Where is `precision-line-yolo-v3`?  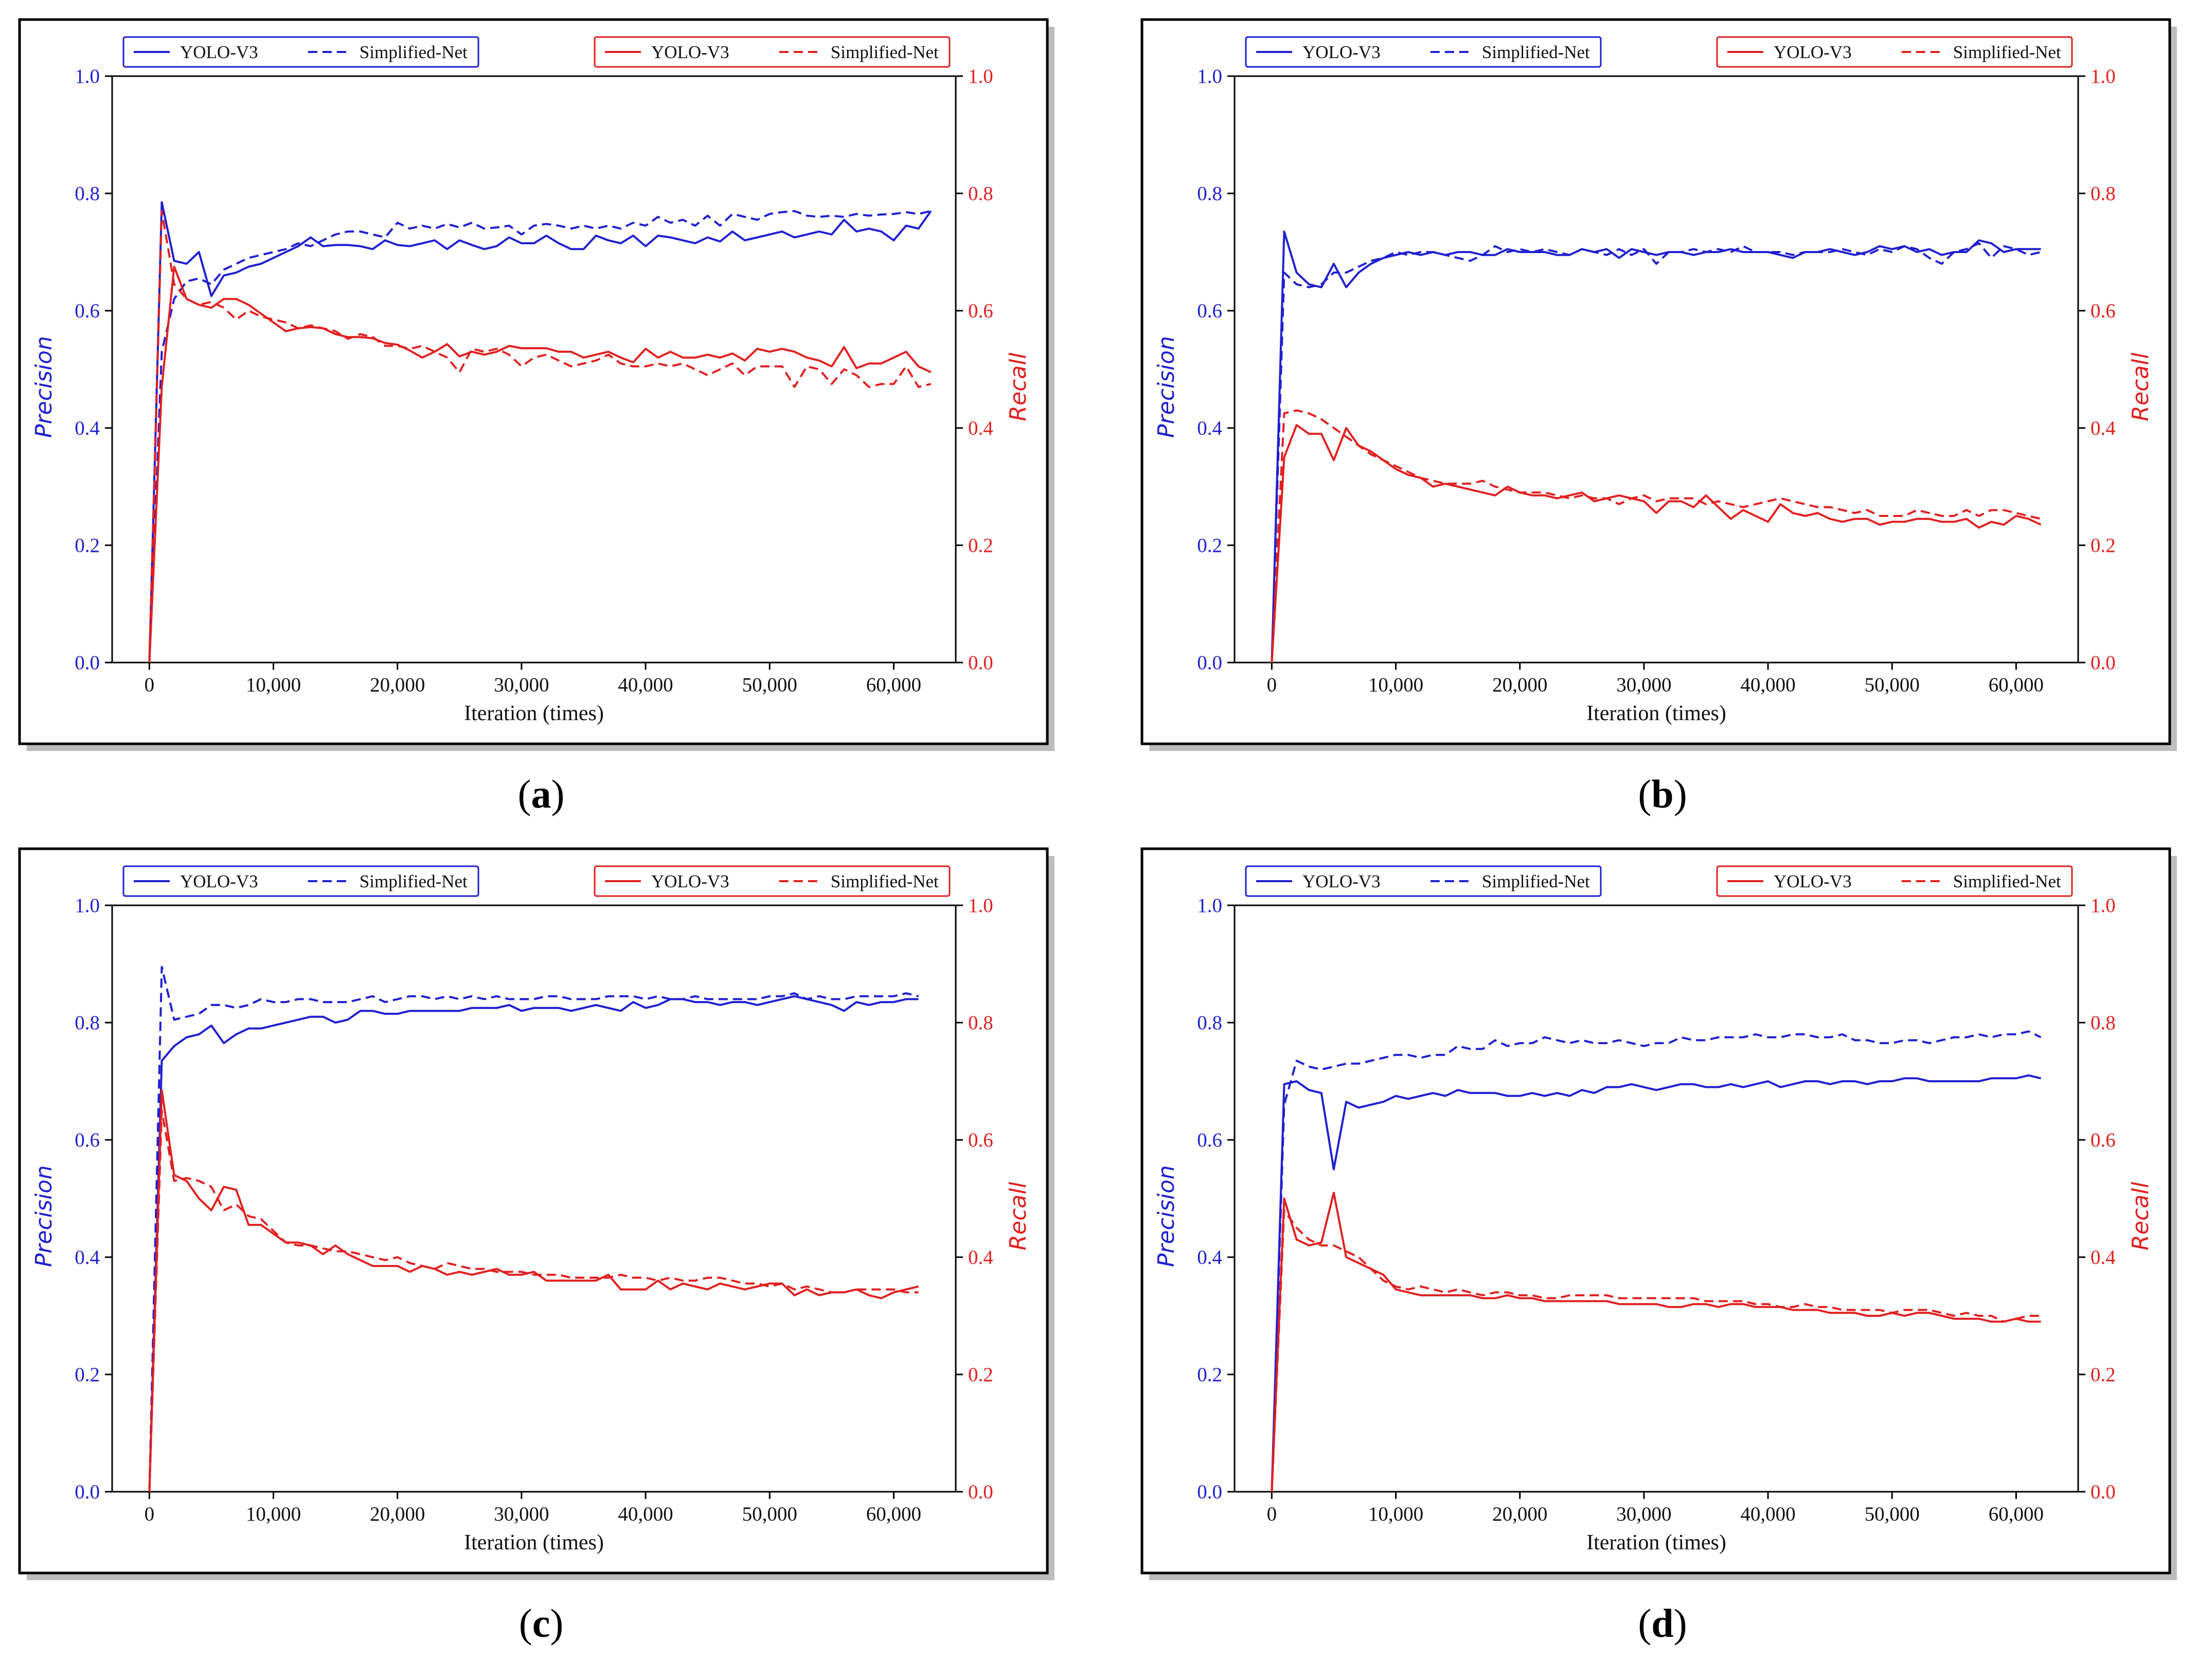 precision-line-yolo-v3 is located at coordinates (533, 1243).